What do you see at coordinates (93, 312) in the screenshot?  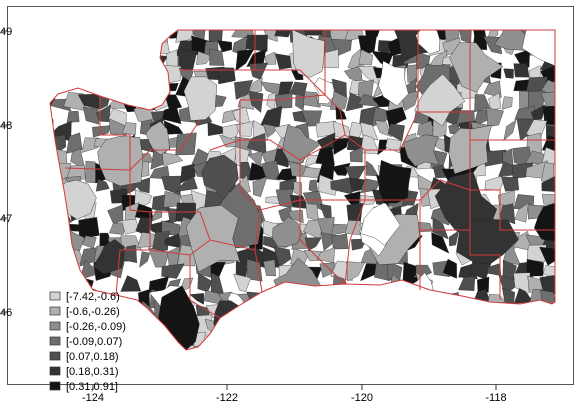 I see `legend-label: [-0.6,-0.26)` at bounding box center [93, 312].